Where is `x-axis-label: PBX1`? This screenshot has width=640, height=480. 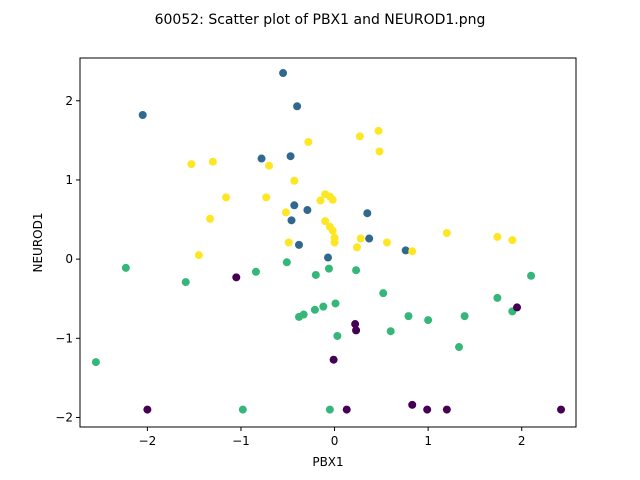
x-axis-label: PBX1 is located at coordinates (327, 462).